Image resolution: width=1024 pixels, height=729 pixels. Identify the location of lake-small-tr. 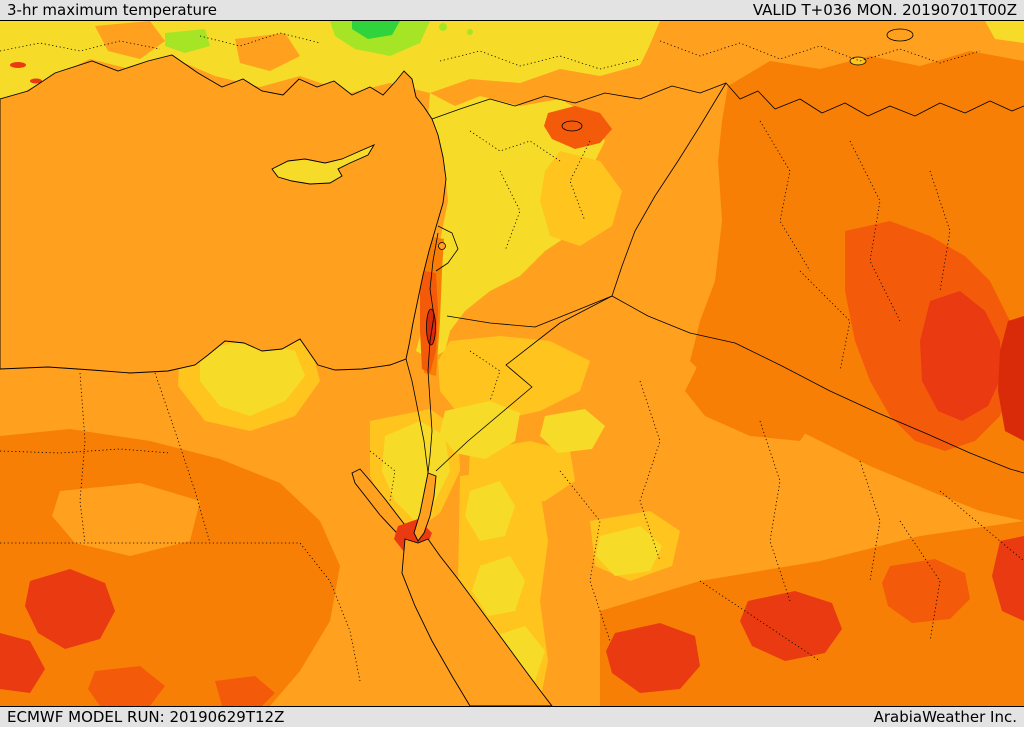
(858, 61).